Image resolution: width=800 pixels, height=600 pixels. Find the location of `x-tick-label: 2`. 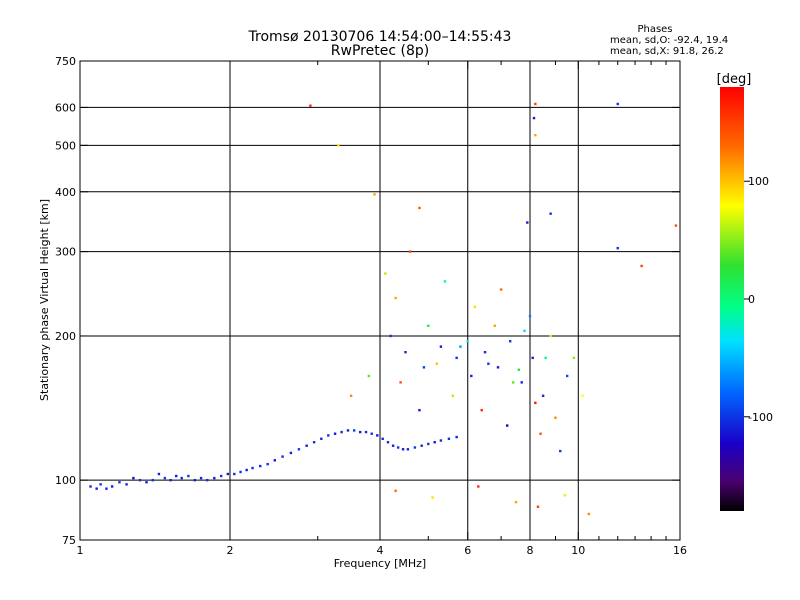

x-tick-label: 2 is located at coordinates (230, 550).